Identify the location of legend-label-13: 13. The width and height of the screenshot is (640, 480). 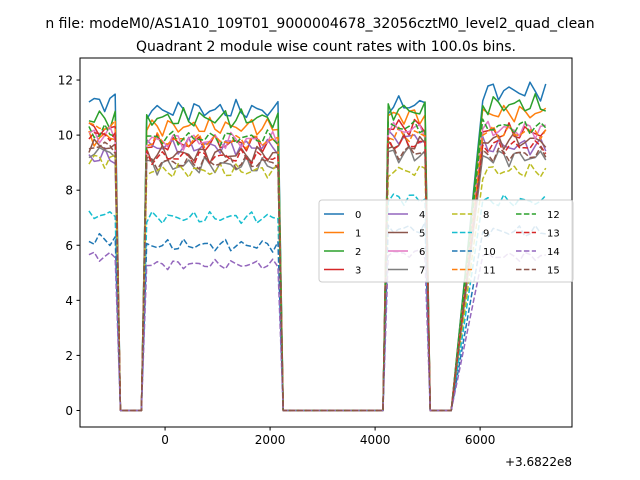
(553, 234).